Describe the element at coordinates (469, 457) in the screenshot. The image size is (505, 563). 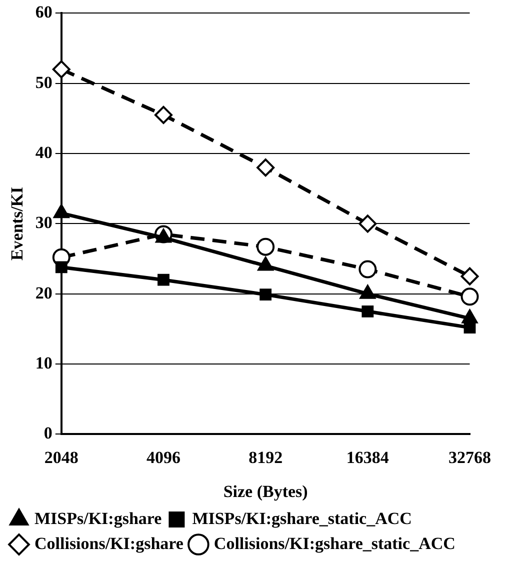
I see `x-tick-label: 32768` at that location.